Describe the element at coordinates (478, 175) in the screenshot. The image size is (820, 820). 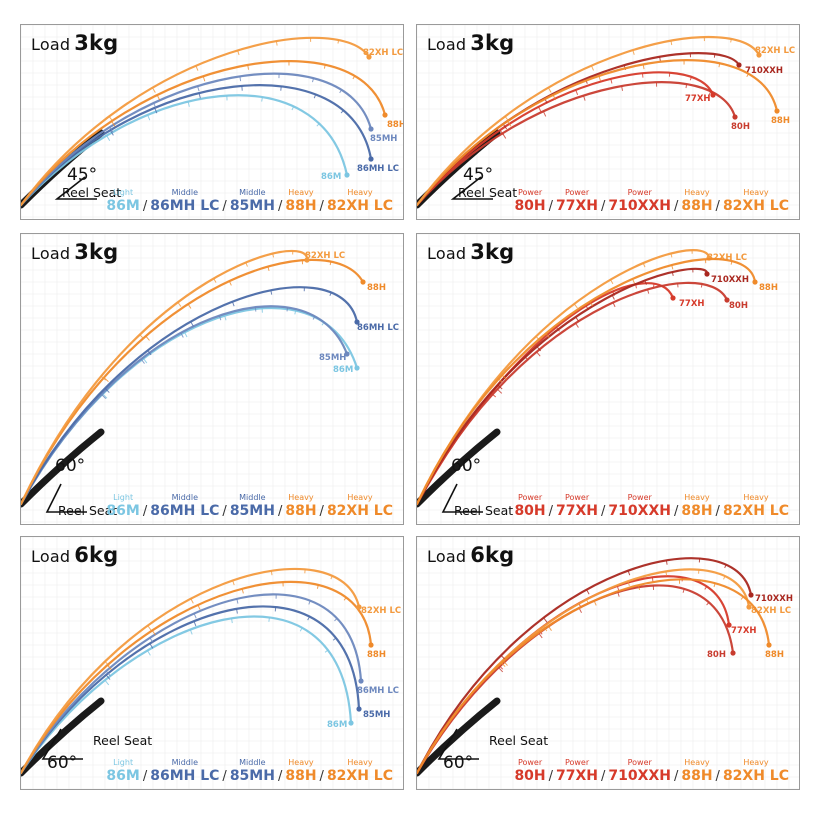
I see `reel-seat-angle-value: 45°` at that location.